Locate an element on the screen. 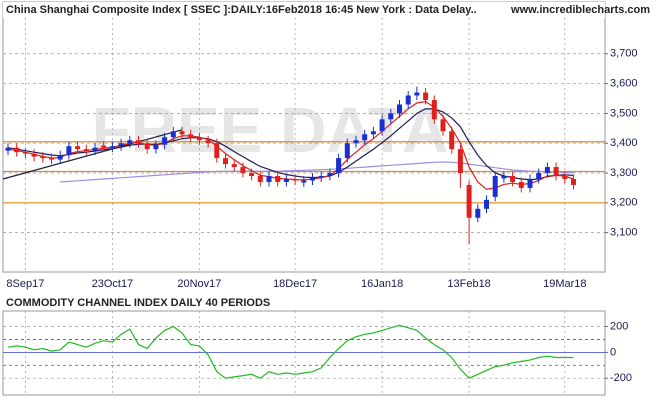 The width and height of the screenshot is (660, 400). y-tick-label: 3,600 is located at coordinates (624, 83).